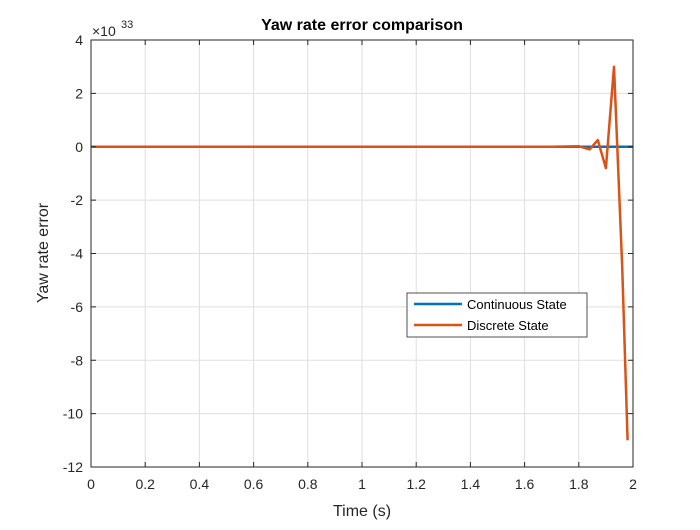  I want to click on x-tick-label: 0.8, so click(308, 484).